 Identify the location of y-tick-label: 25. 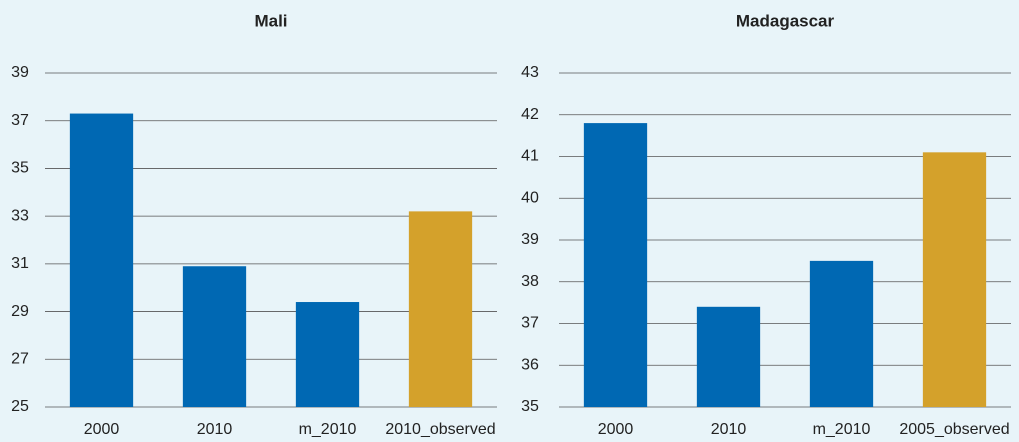
(20, 406).